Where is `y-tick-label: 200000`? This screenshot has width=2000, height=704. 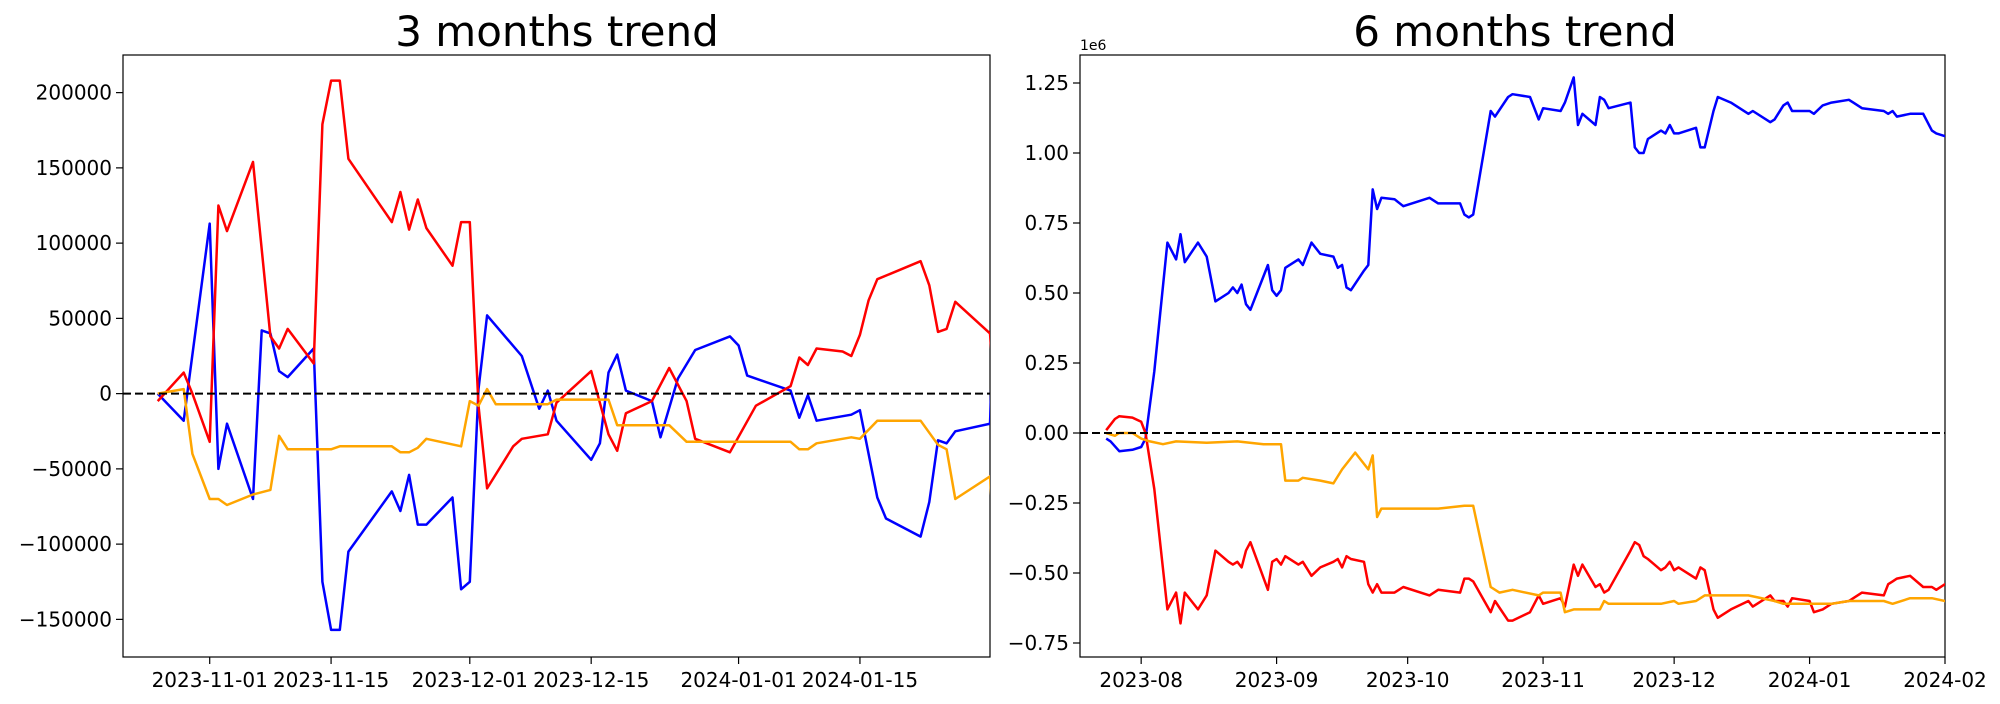
y-tick-label: 200000 is located at coordinates (74, 93).